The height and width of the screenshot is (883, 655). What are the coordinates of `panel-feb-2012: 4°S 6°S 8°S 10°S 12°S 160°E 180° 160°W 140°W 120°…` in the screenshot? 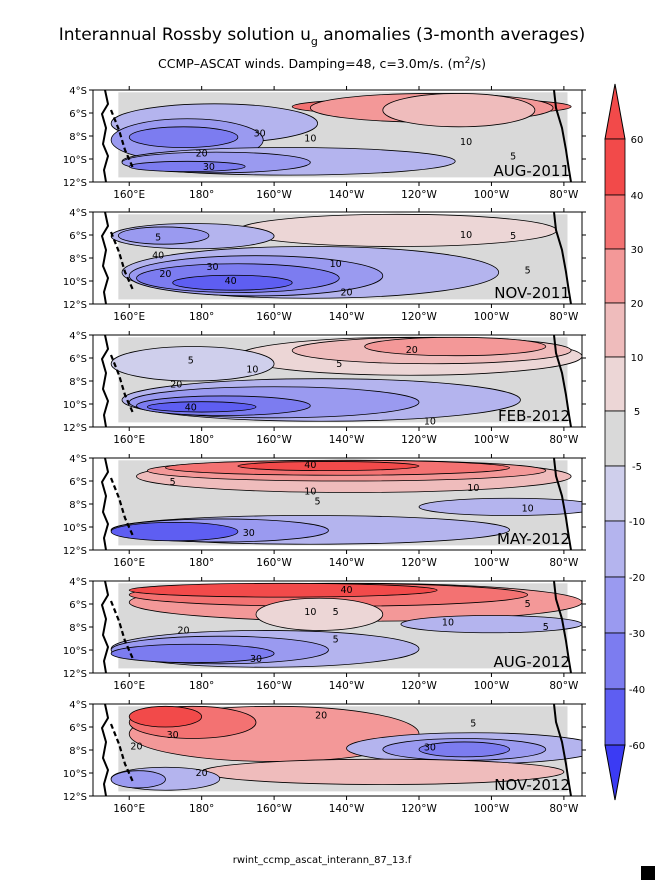 It's located at (324, 388).